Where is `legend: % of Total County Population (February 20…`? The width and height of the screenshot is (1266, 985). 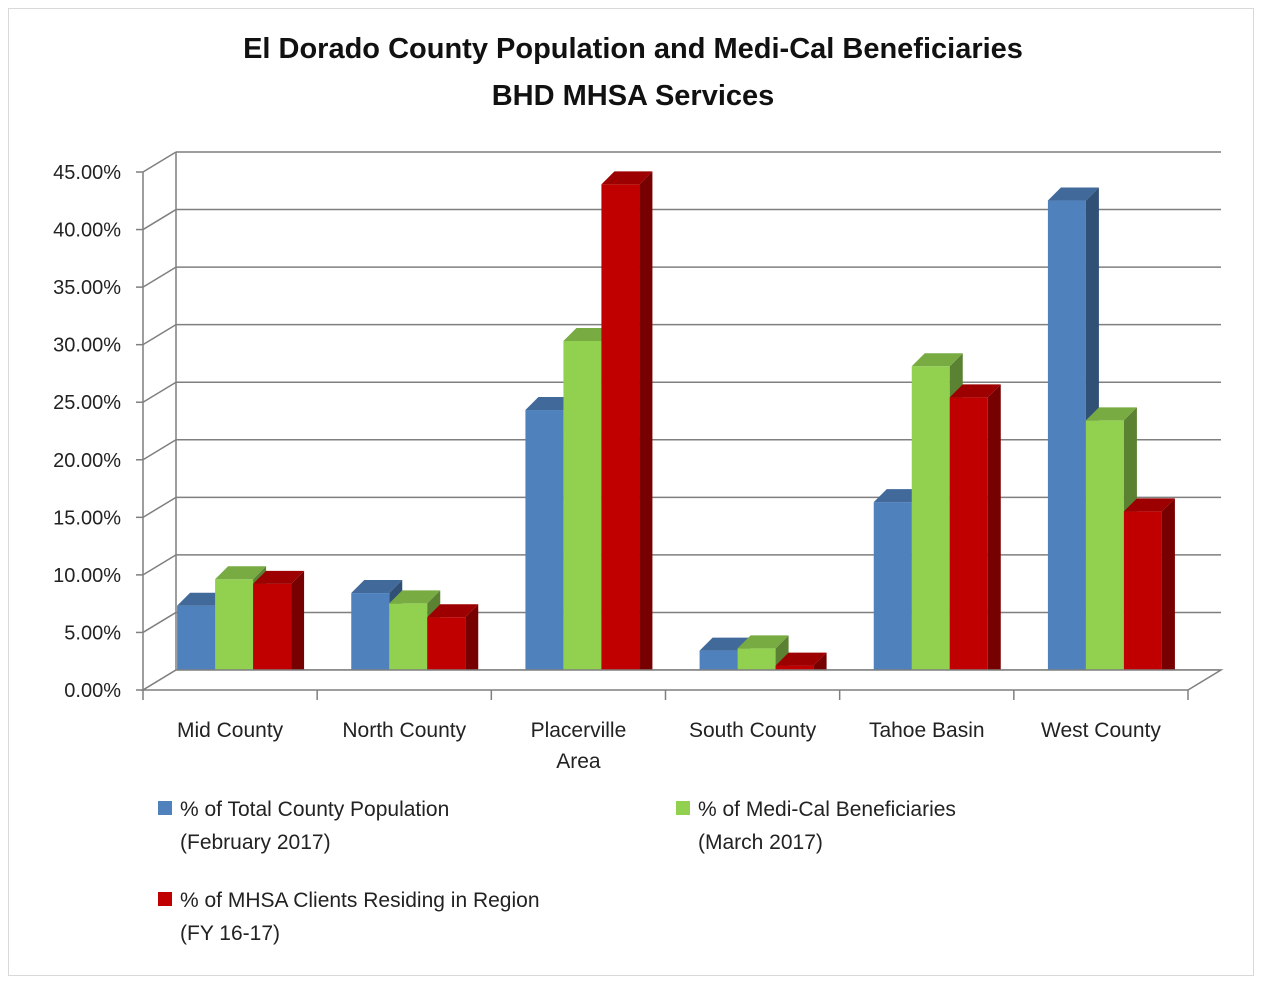 legend: % of Total County Population (February 20… is located at coordinates (557, 871).